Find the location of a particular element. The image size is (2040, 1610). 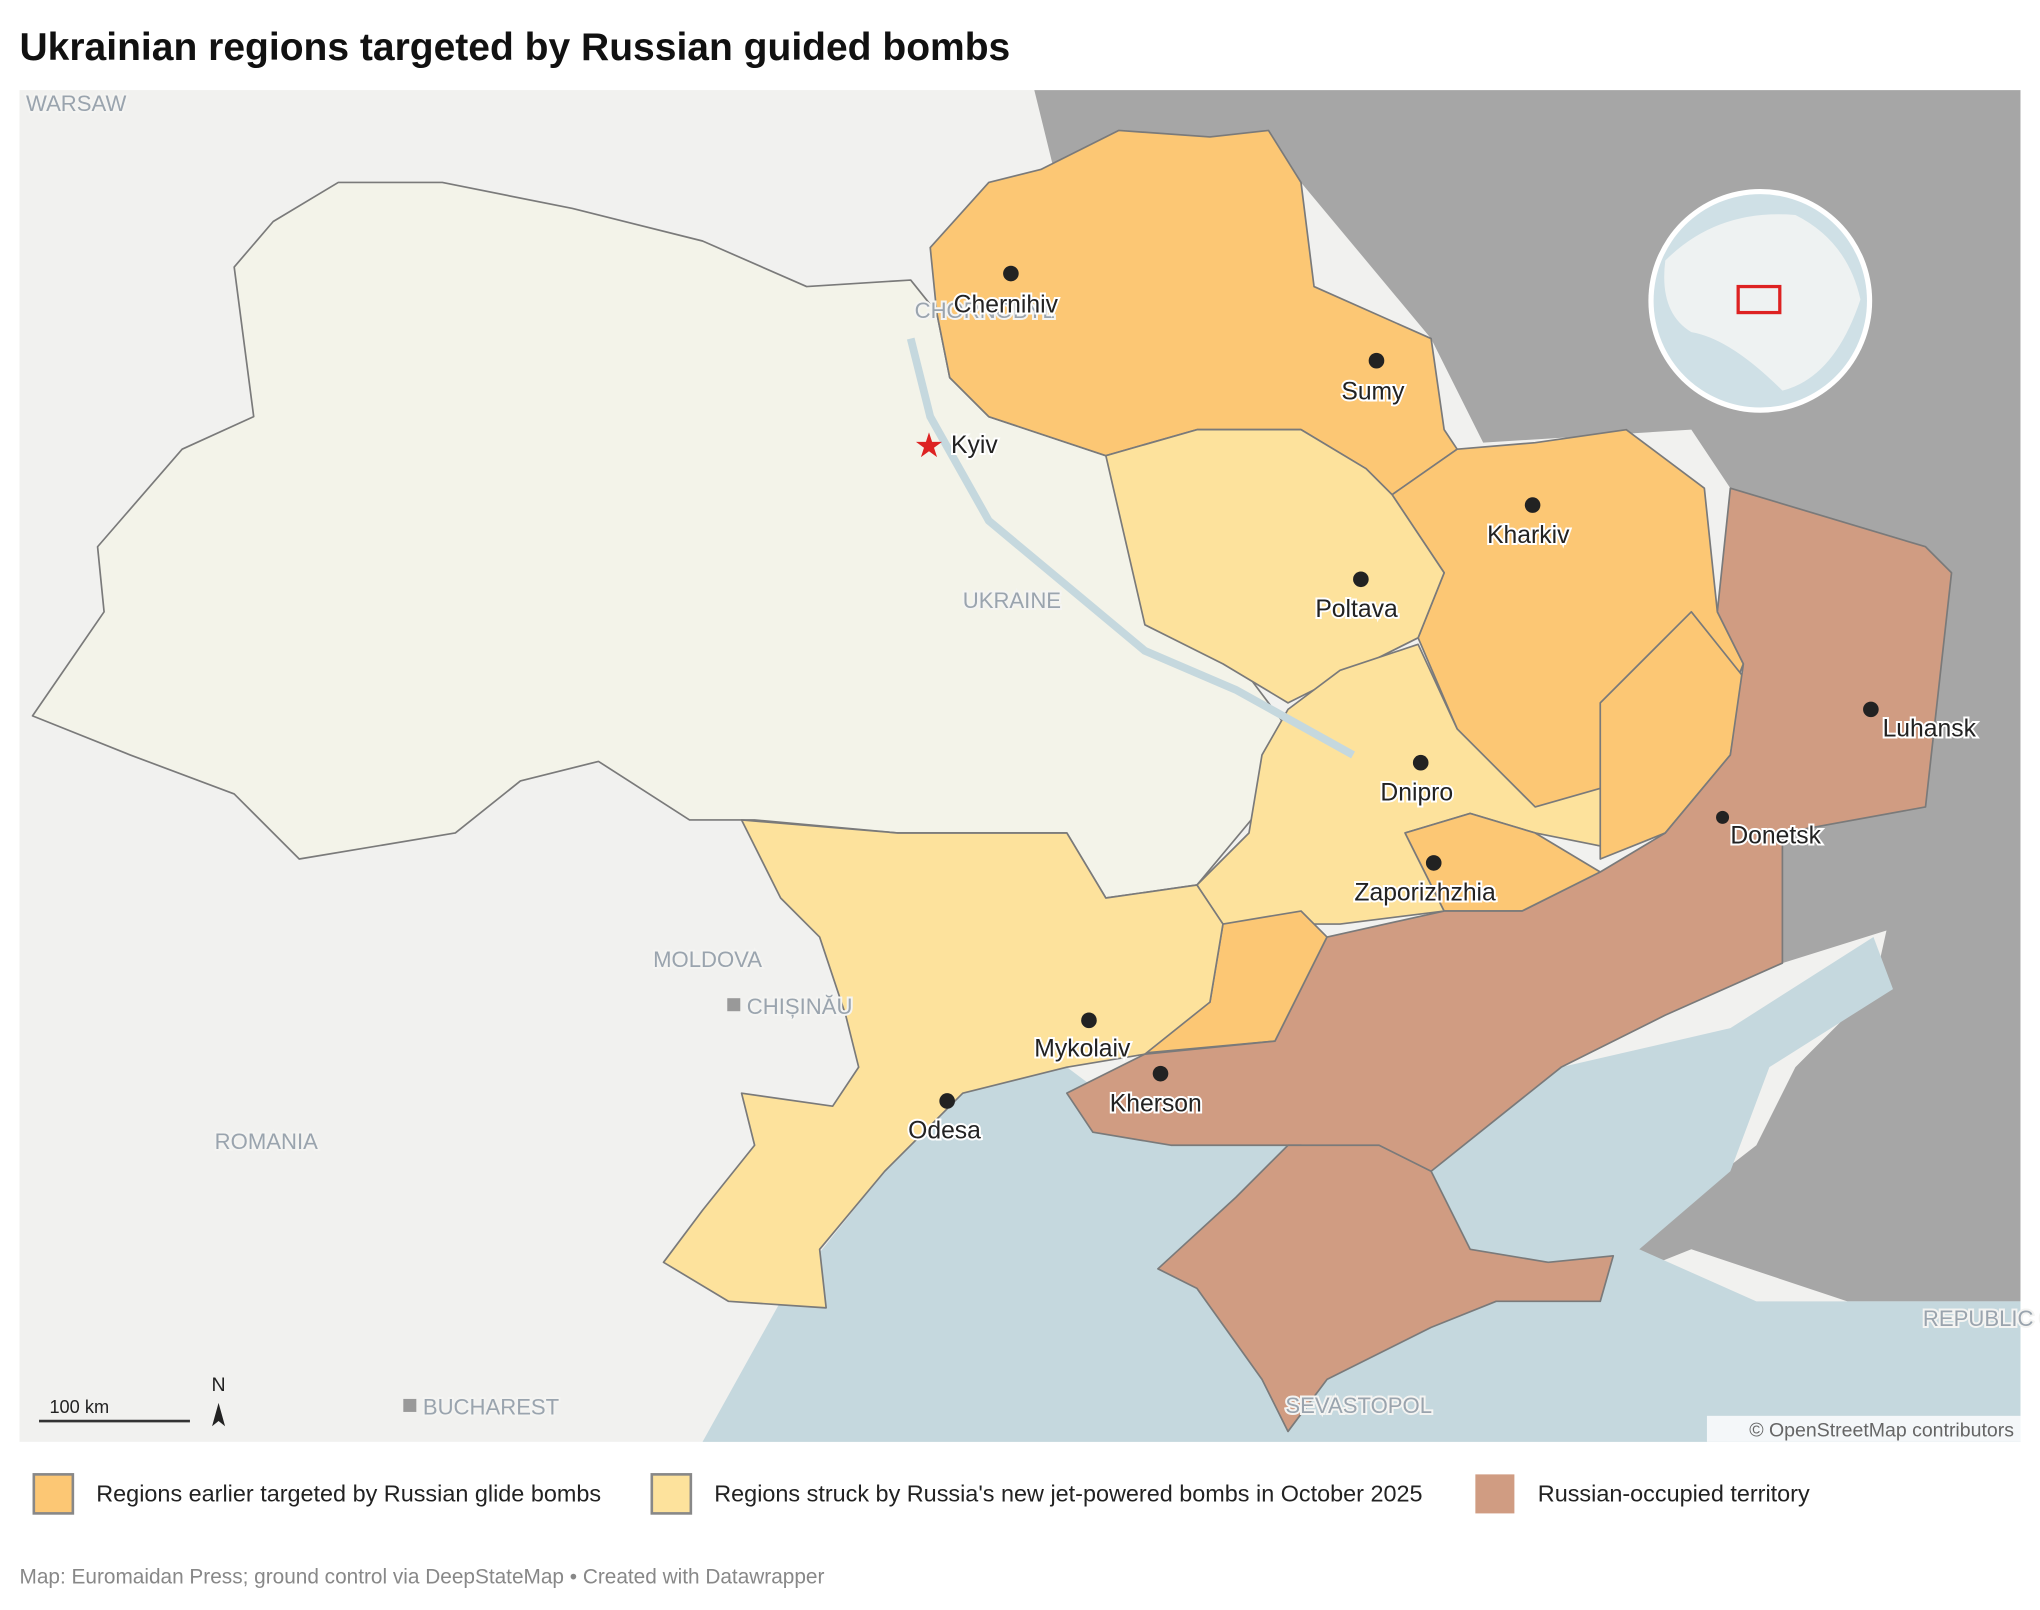

locator-globe is located at coordinates (1760, 300).